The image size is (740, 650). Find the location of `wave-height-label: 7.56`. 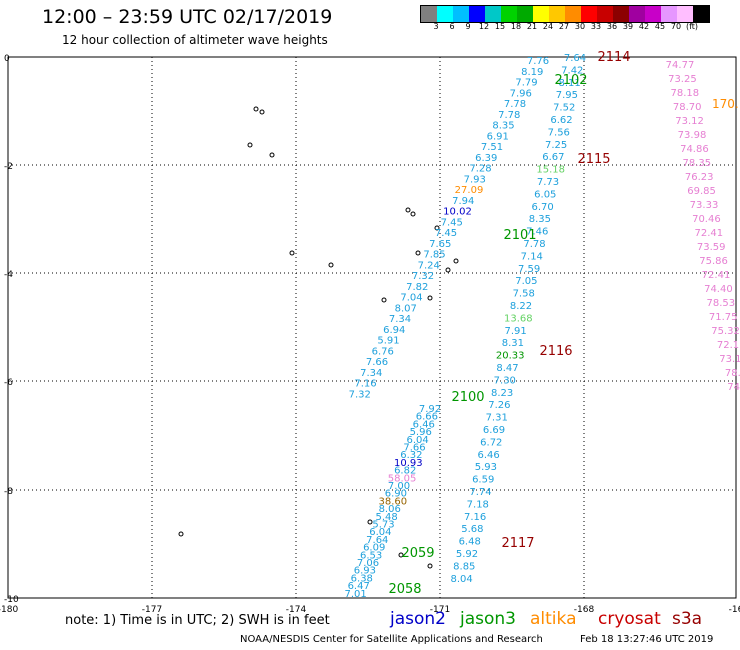

wave-height-label: 7.56 is located at coordinates (559, 132).